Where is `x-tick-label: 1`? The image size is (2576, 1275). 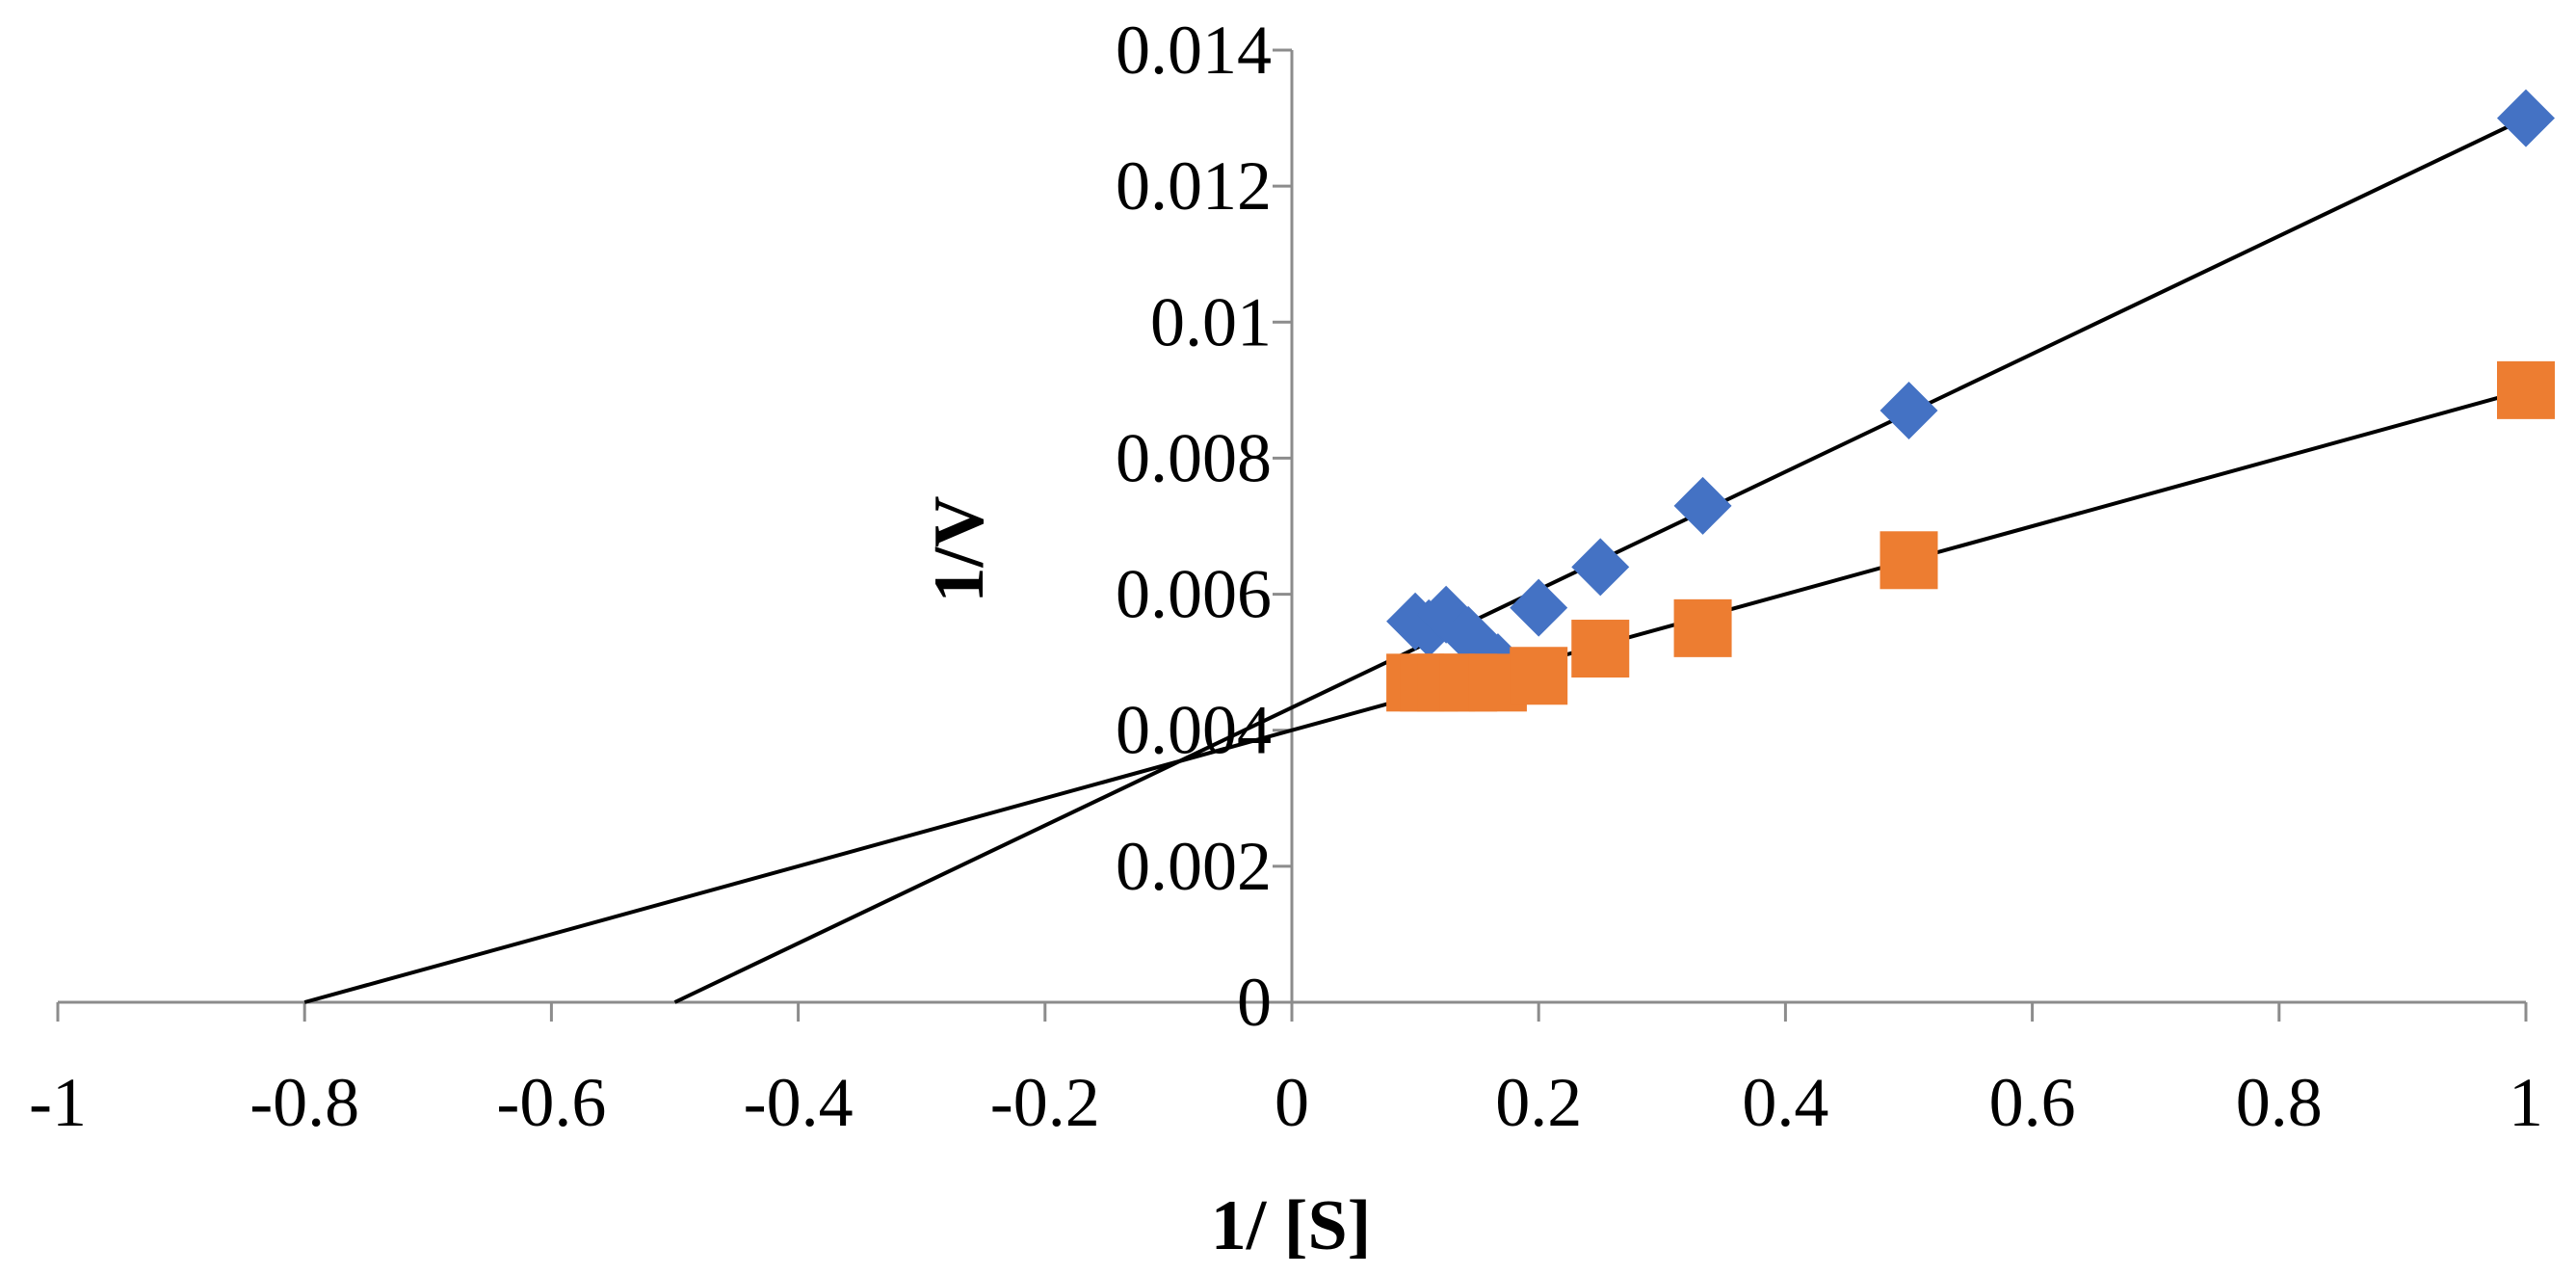 x-tick-label: 1 is located at coordinates (2526, 1102).